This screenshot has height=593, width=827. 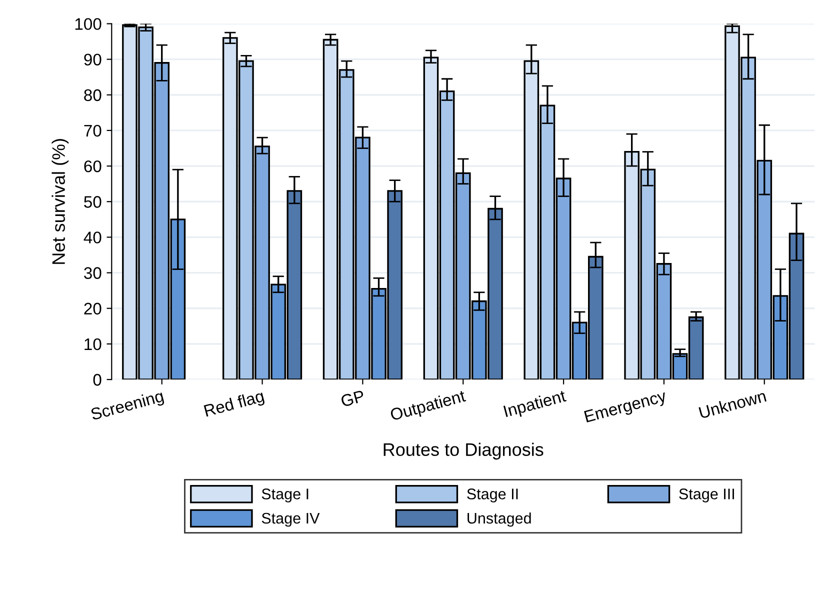 What do you see at coordinates (499, 519) in the screenshot?
I see `legend-label: Unstaged` at bounding box center [499, 519].